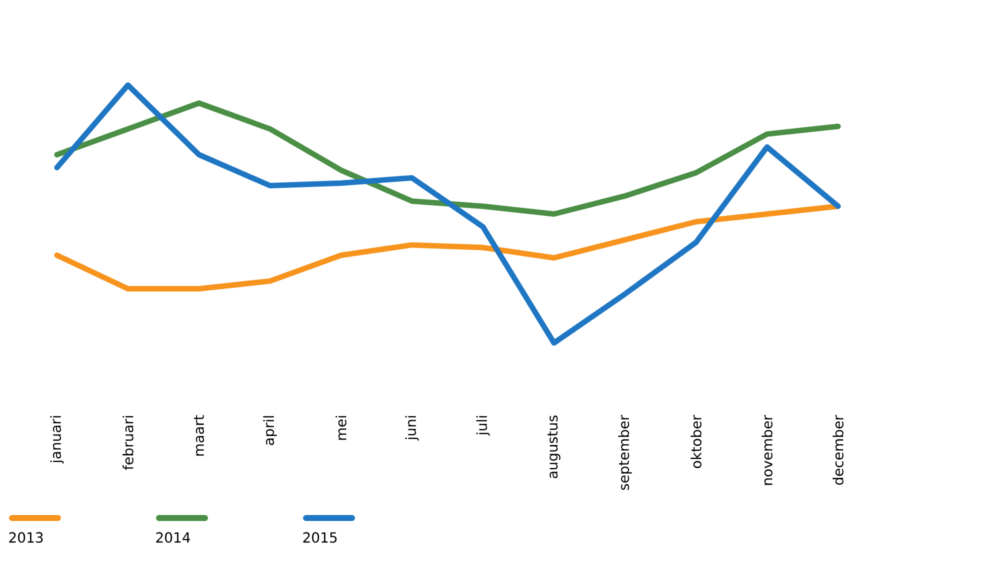 The width and height of the screenshot is (999, 572). What do you see at coordinates (767, 449) in the screenshot?
I see `x-tick-label: november` at bounding box center [767, 449].